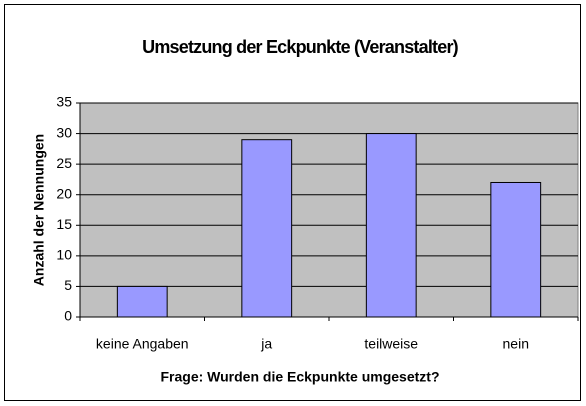  I want to click on y-tick-label: 25, so click(64, 163).